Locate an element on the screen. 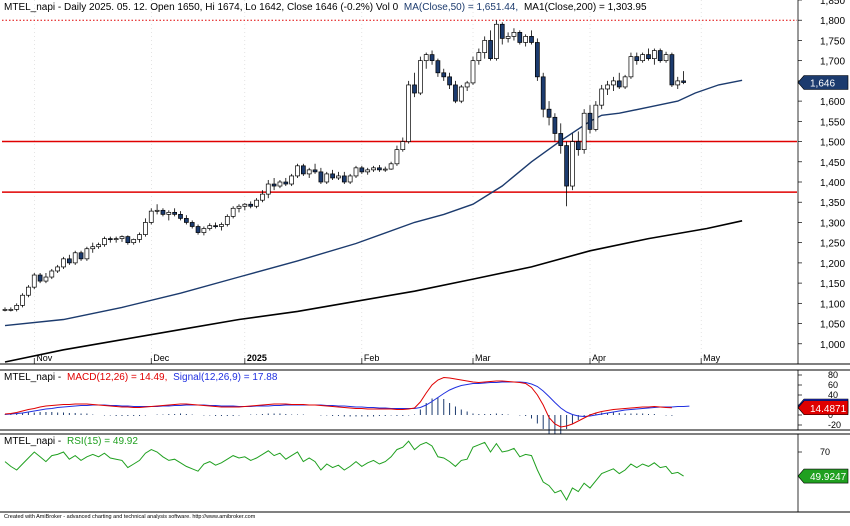 The width and height of the screenshot is (850, 526). price-y-tick-label-8: 1,450 is located at coordinates (832, 163).